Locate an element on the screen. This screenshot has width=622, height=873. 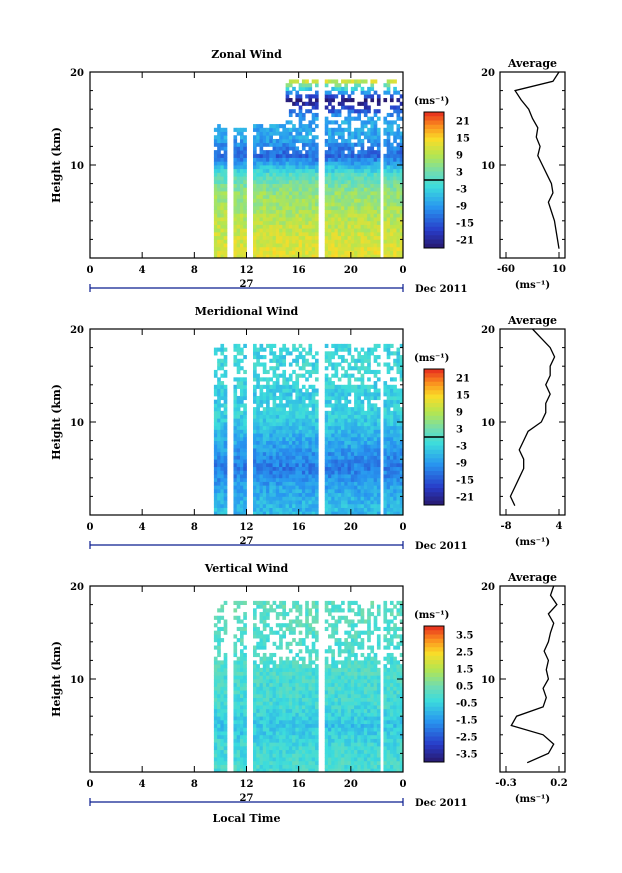
colorbar-swatch is located at coordinates (434, 431).